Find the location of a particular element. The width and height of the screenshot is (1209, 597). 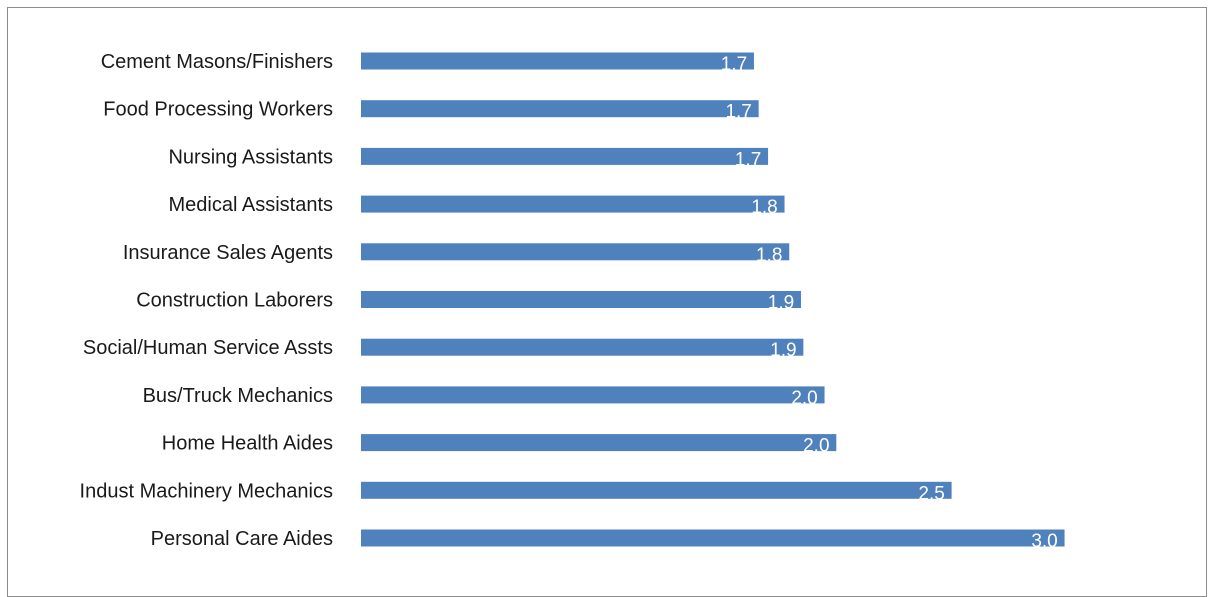

bar-value-label: 3.0 is located at coordinates (1044, 541).